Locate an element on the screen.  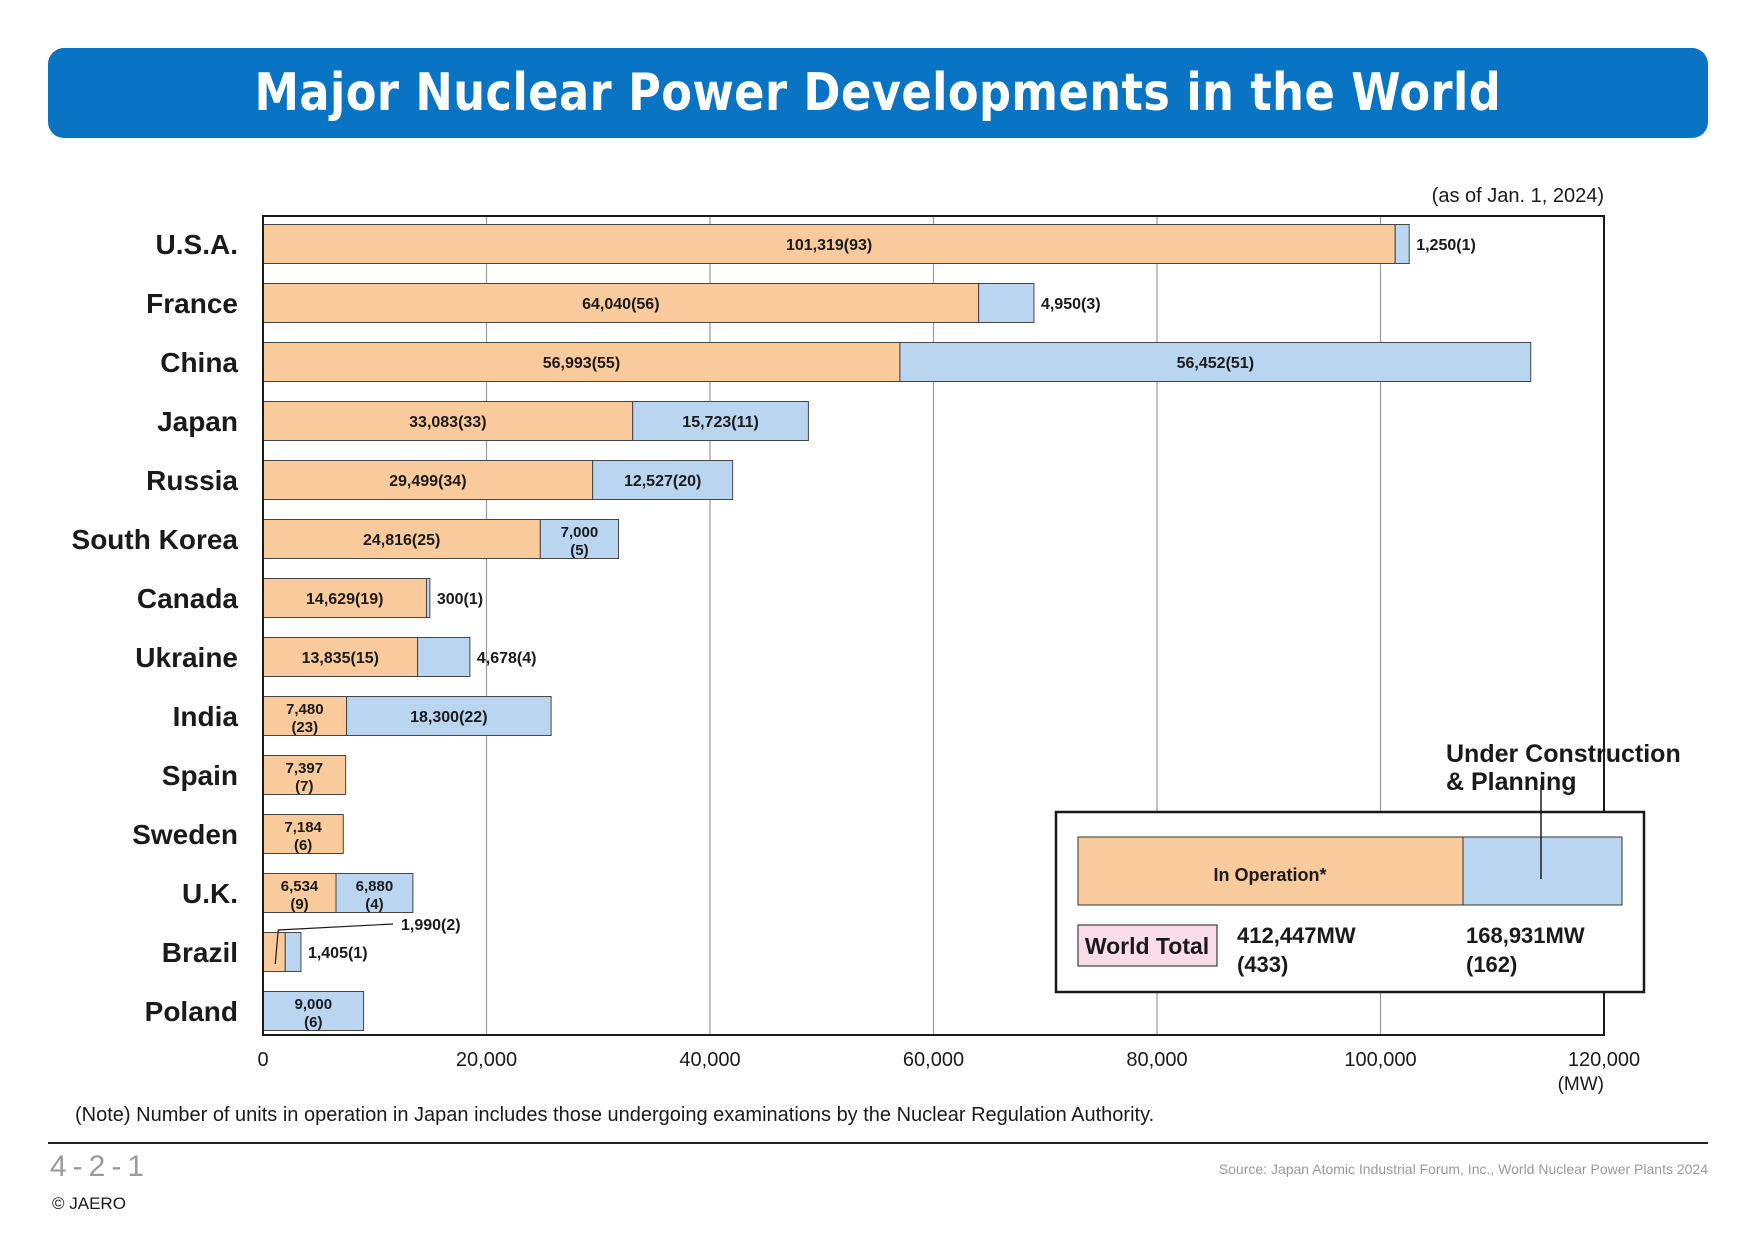
data-label-operation: (9) is located at coordinates (299, 904).